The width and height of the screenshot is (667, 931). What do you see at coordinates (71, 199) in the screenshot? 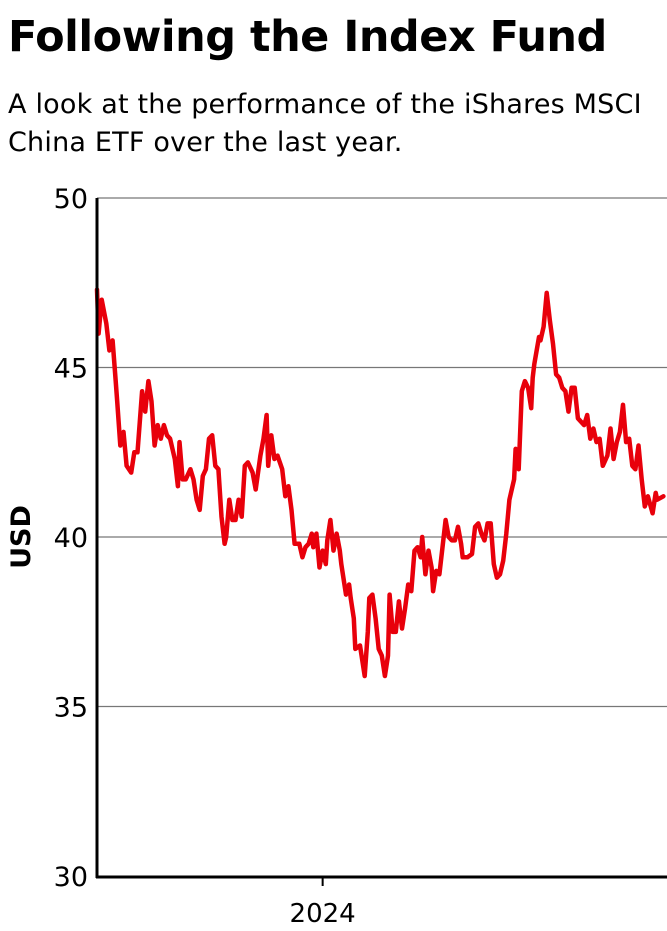
I see `y-tick-label: 50` at bounding box center [71, 199].